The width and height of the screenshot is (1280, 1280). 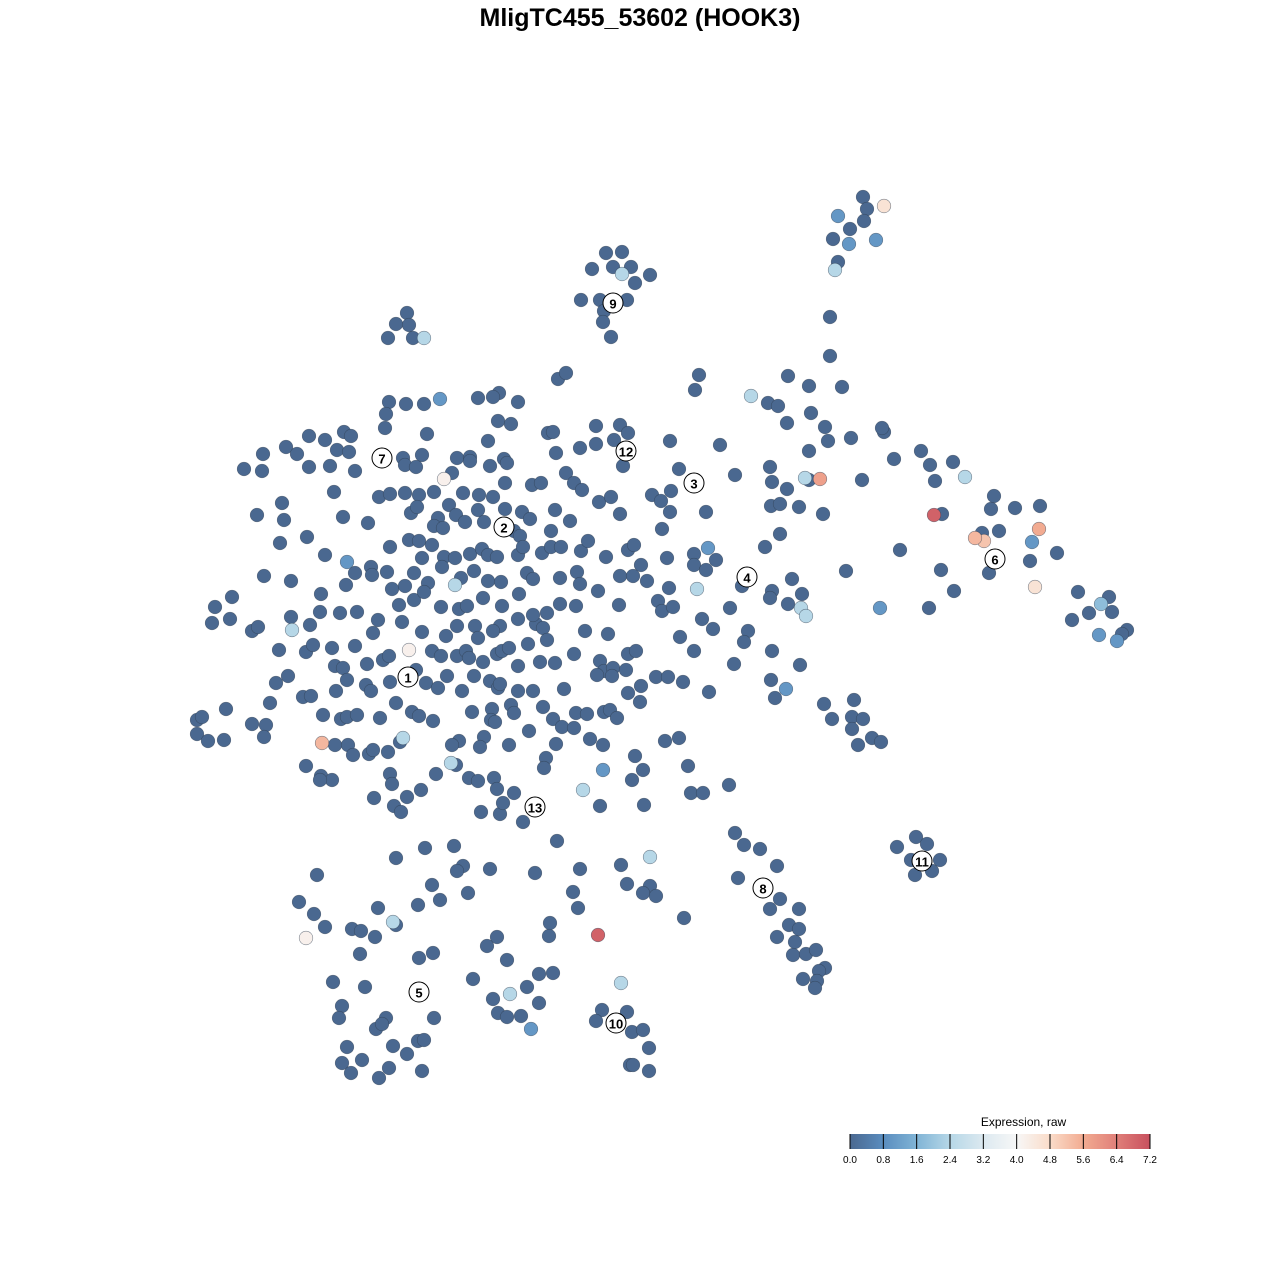 I want to click on cluster-label-10: 10, so click(x=616, y=1023).